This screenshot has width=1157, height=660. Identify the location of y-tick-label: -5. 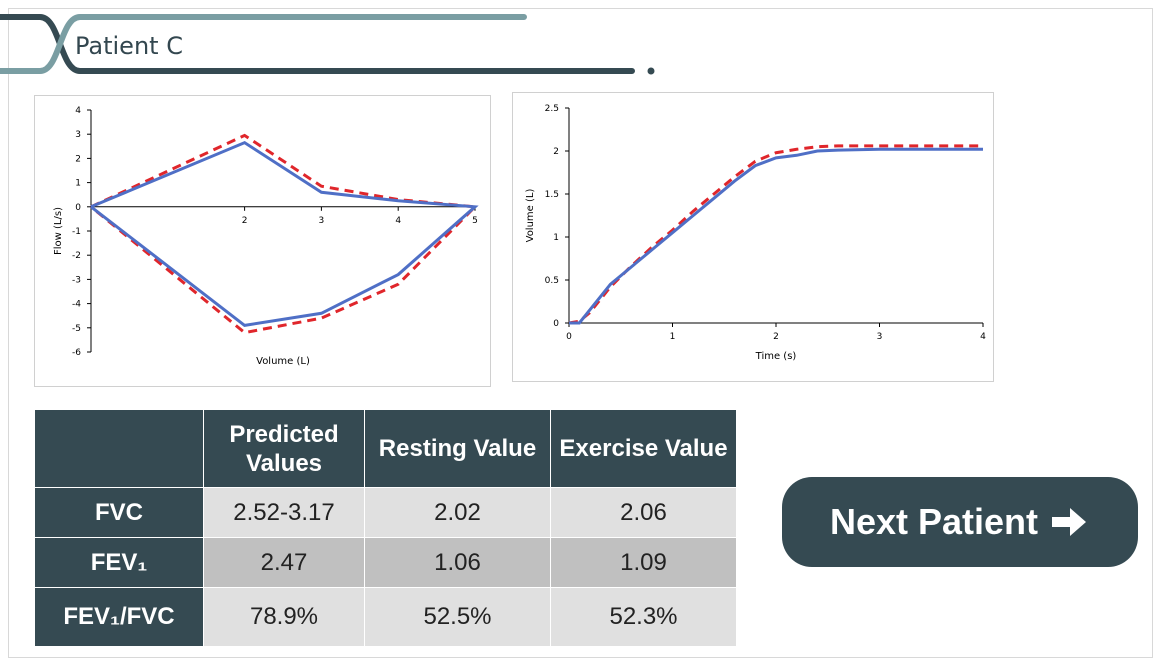
(76, 329).